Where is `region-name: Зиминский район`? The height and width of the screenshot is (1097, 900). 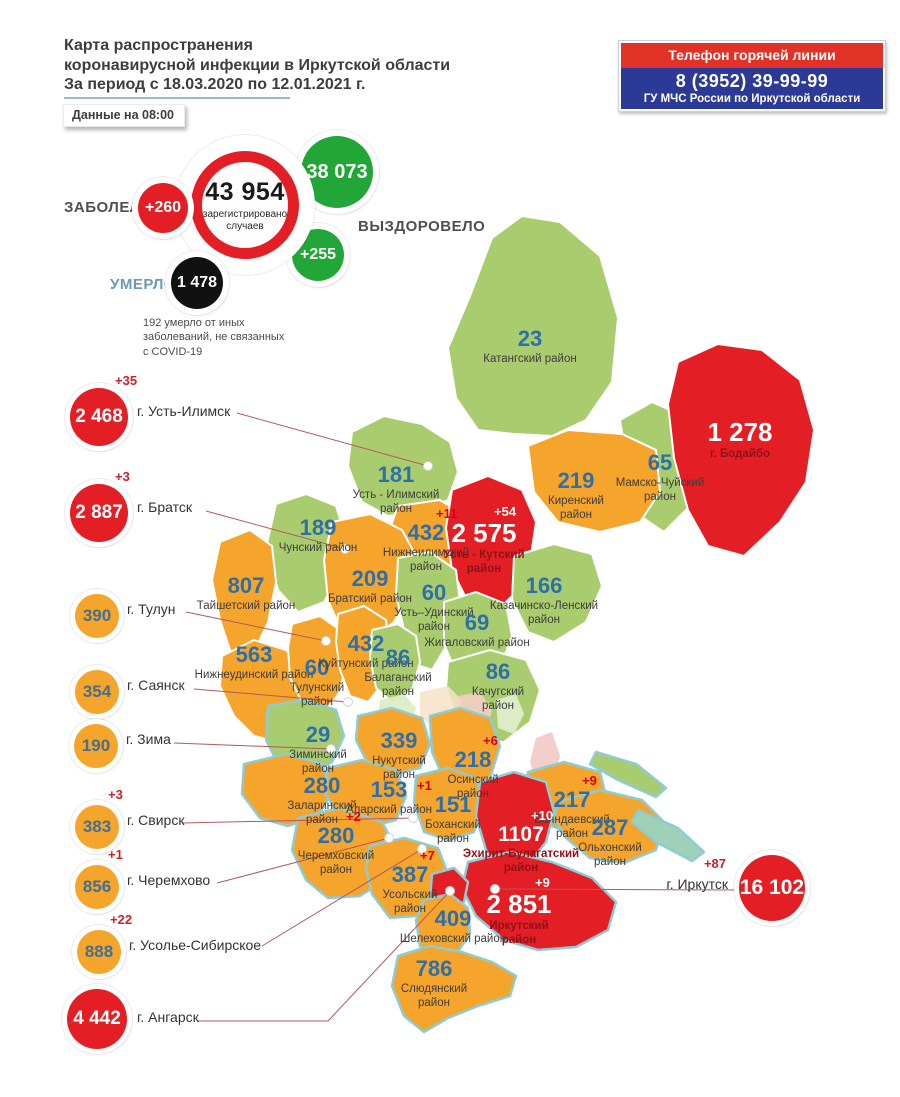 region-name: Зиминский район is located at coordinates (318, 762).